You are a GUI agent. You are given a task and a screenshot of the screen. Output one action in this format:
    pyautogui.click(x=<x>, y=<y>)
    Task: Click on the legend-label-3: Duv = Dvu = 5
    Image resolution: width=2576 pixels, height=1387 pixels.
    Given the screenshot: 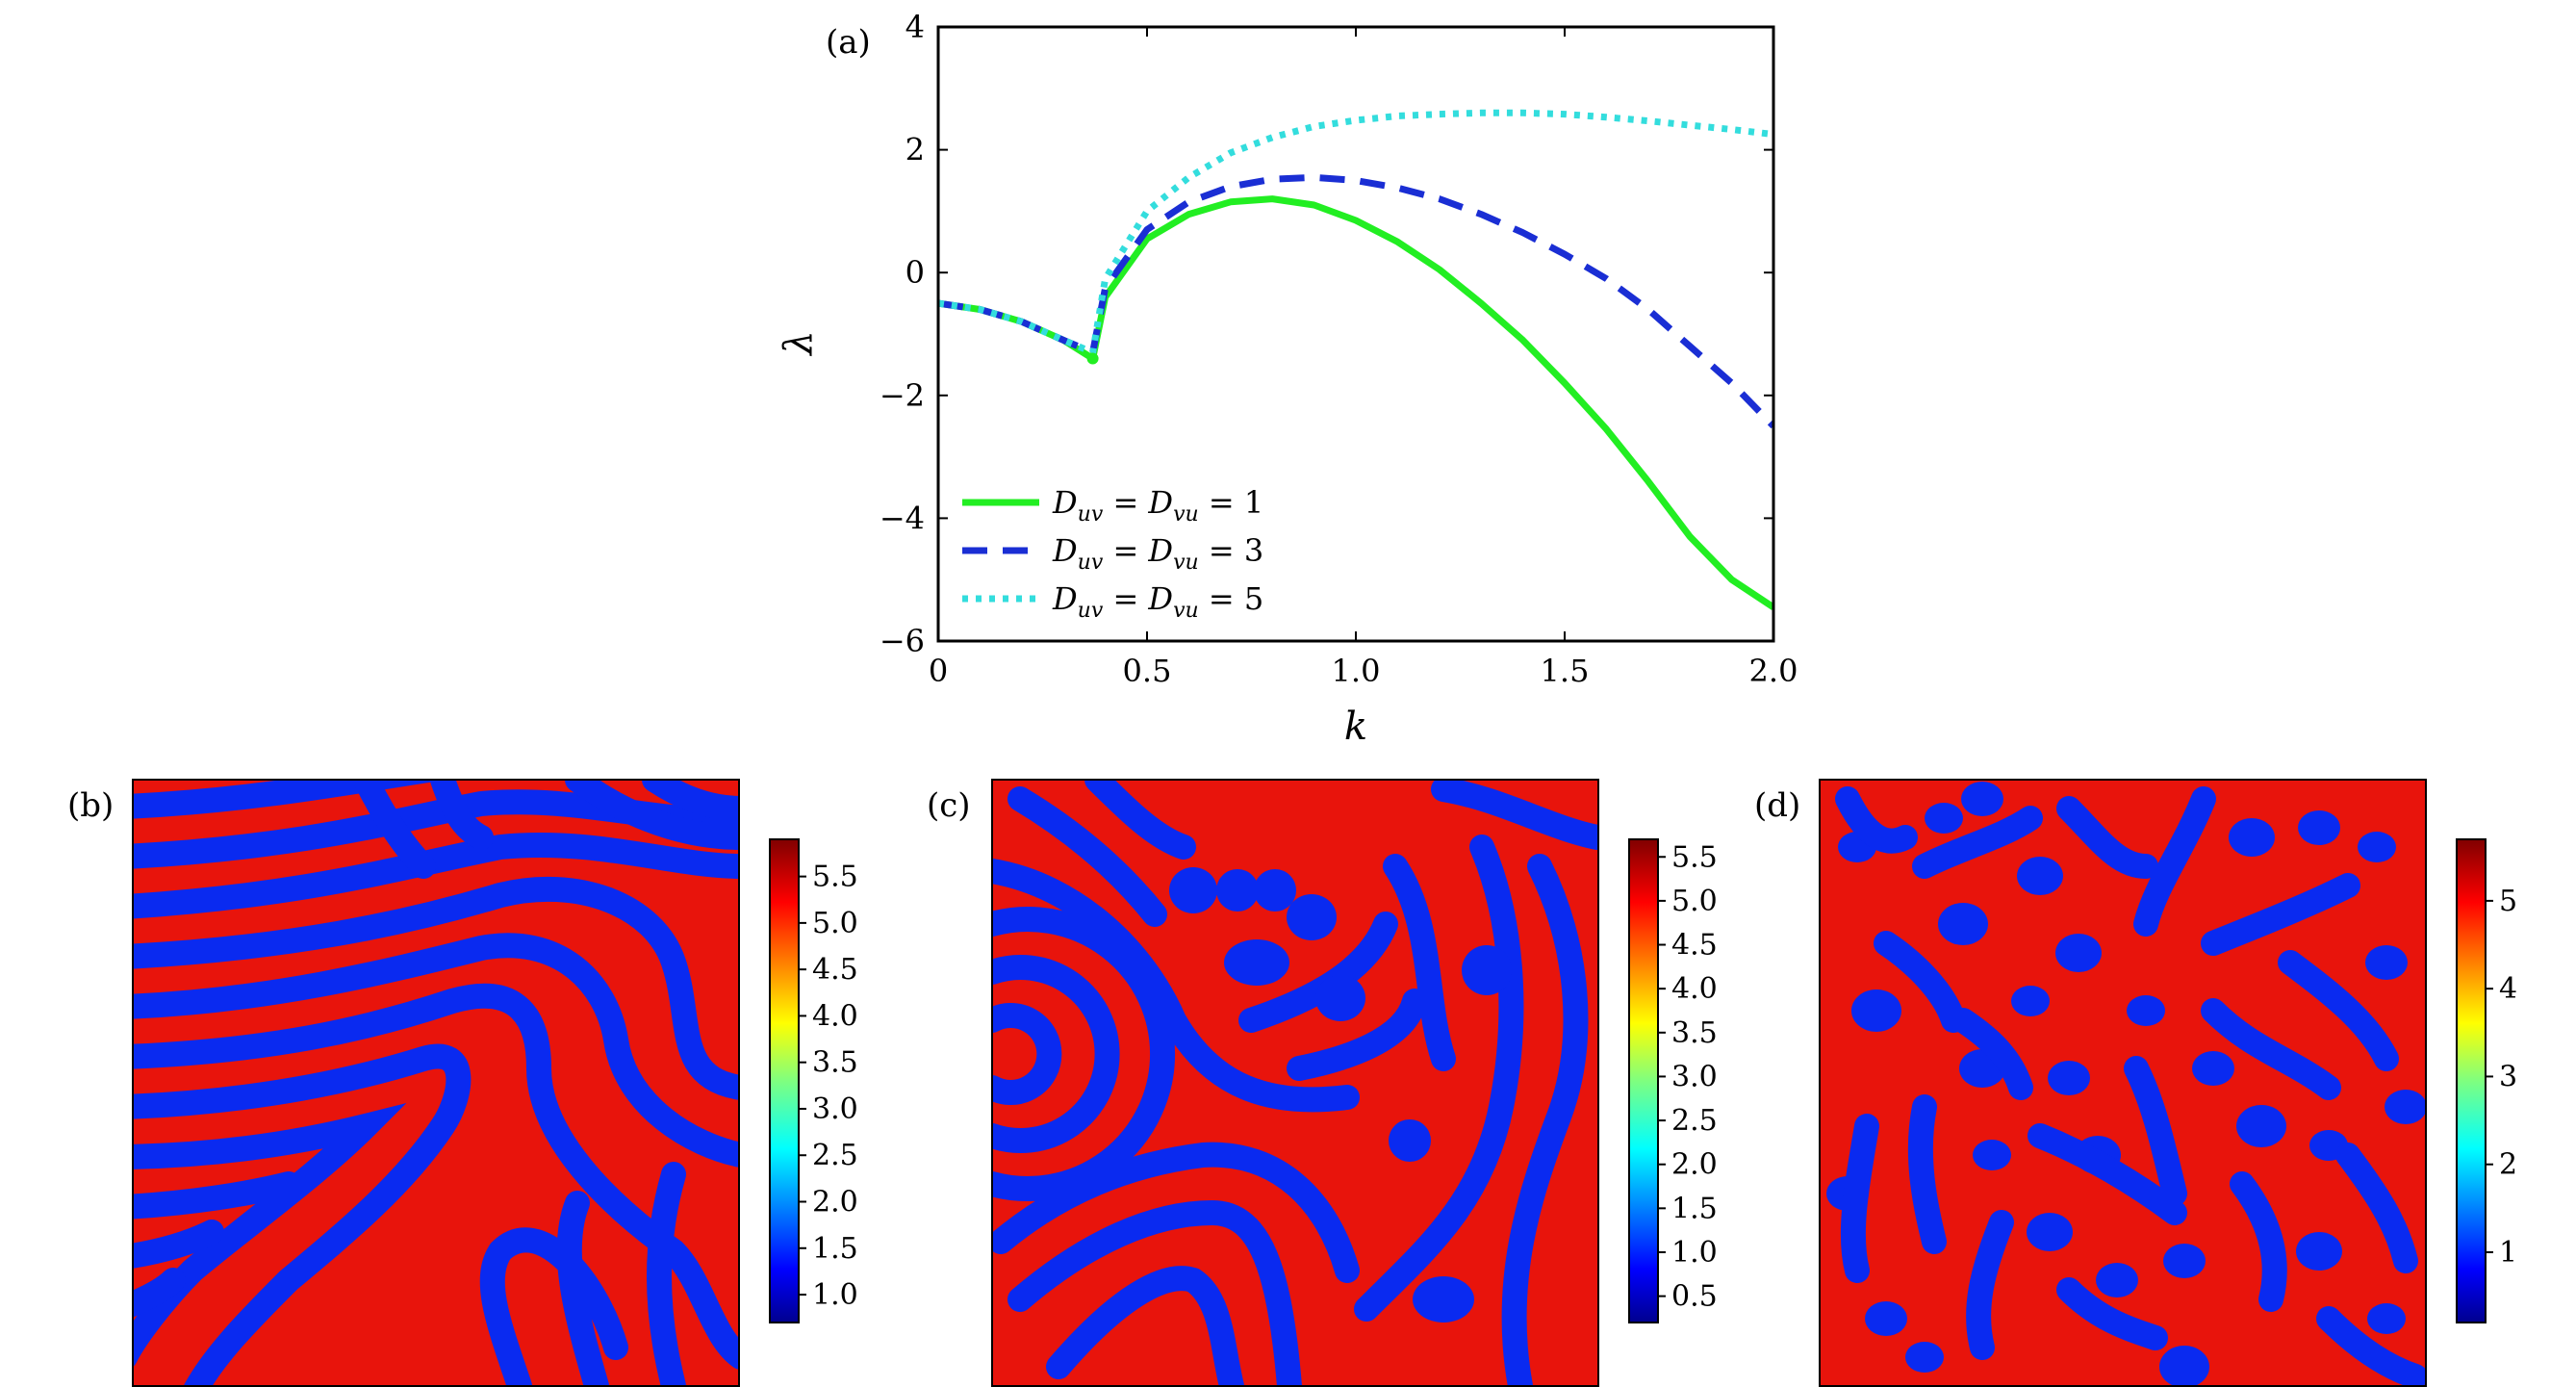 What is the action you would take?
    pyautogui.click(x=1157, y=601)
    